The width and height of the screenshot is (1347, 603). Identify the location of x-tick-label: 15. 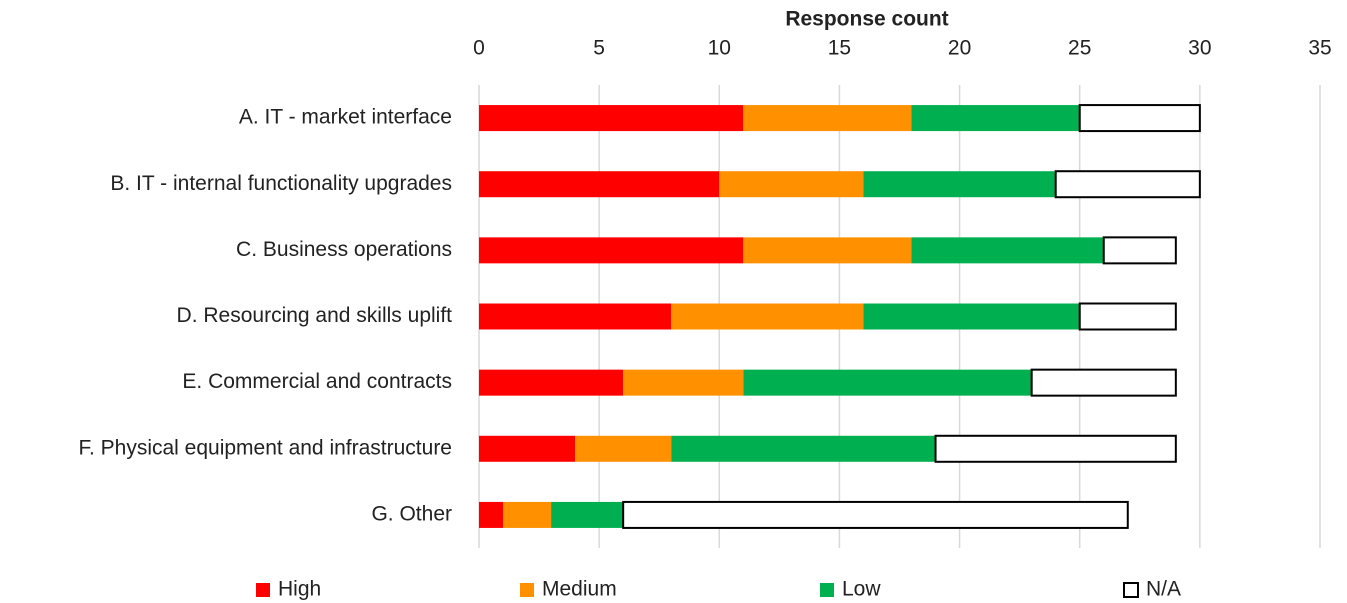
(839, 48).